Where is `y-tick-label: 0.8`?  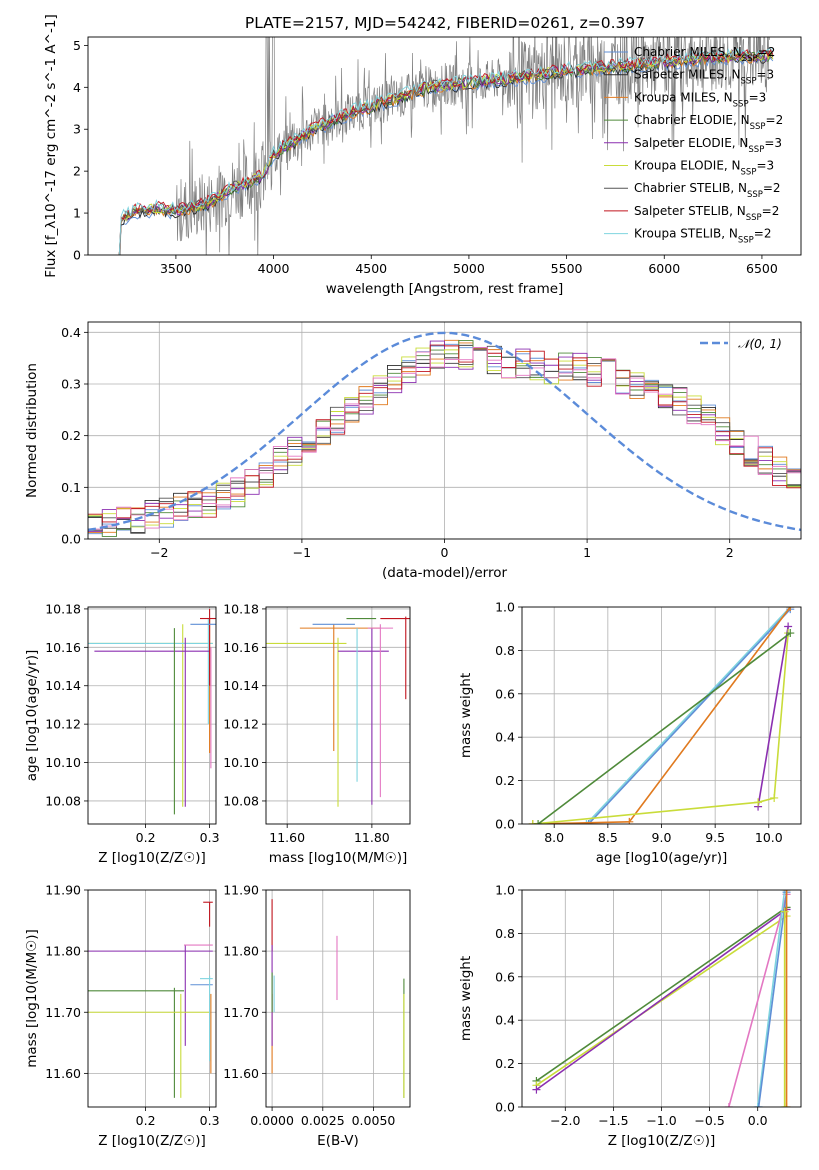
y-tick-label: 0.8 is located at coordinates (505, 650).